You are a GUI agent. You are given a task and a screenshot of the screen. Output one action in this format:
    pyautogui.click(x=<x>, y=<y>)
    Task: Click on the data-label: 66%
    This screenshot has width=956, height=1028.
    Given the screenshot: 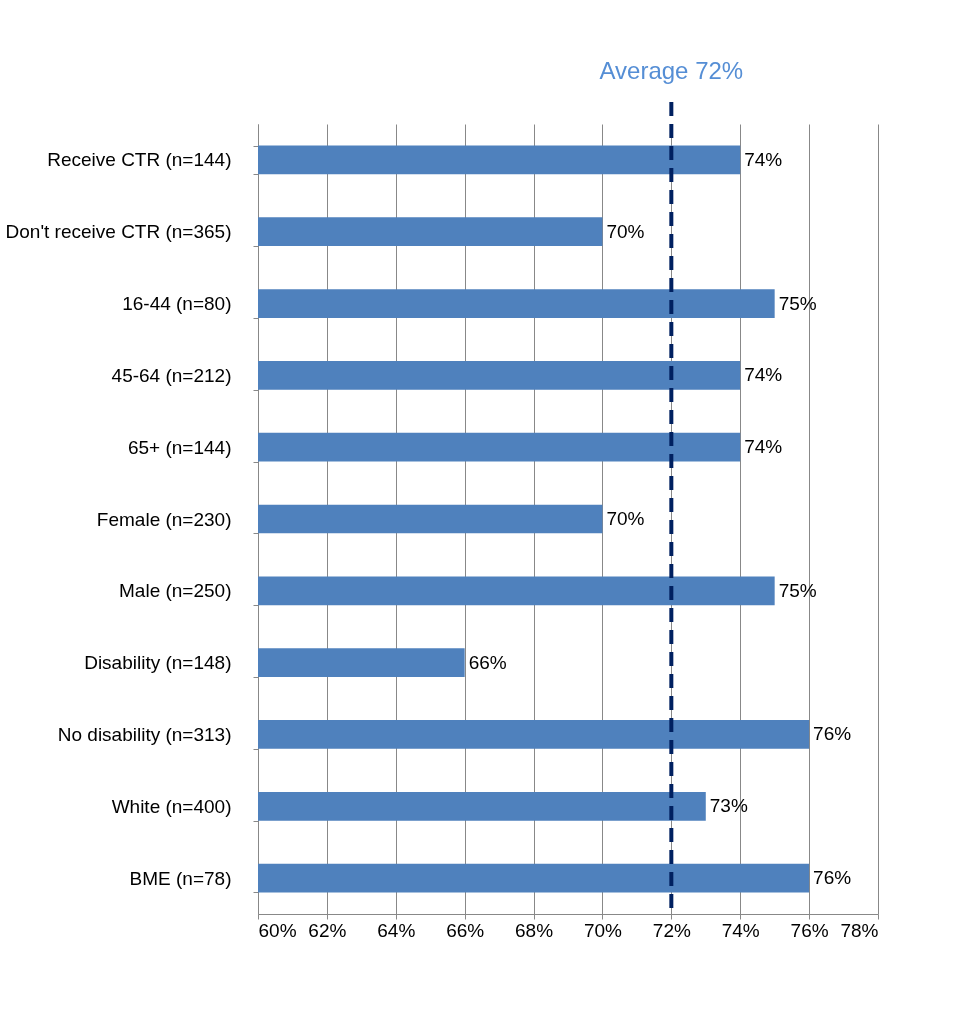 What is the action you would take?
    pyautogui.click(x=487, y=662)
    